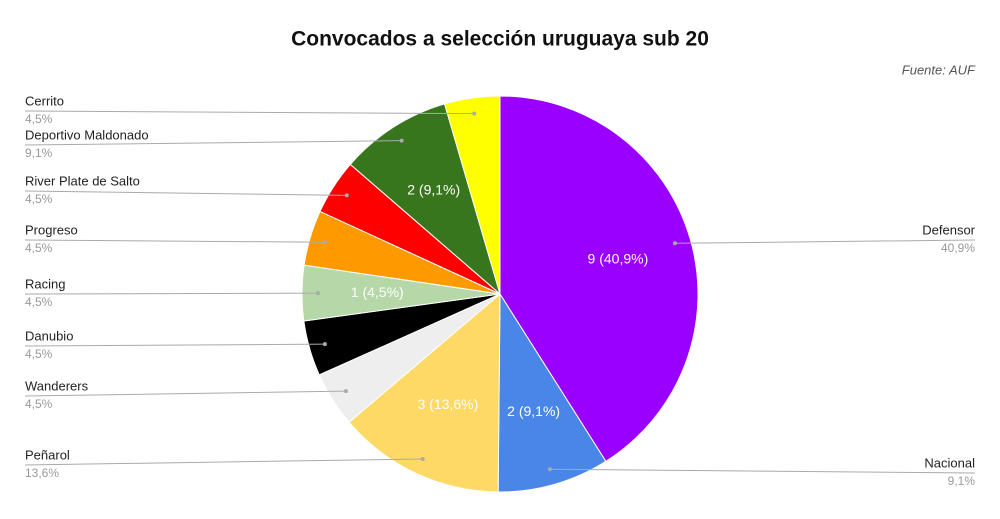 Image resolution: width=1000 pixels, height=519 pixels. Describe the element at coordinates (448, 404) in the screenshot. I see `slice-label: 3 (13,6%)` at that location.